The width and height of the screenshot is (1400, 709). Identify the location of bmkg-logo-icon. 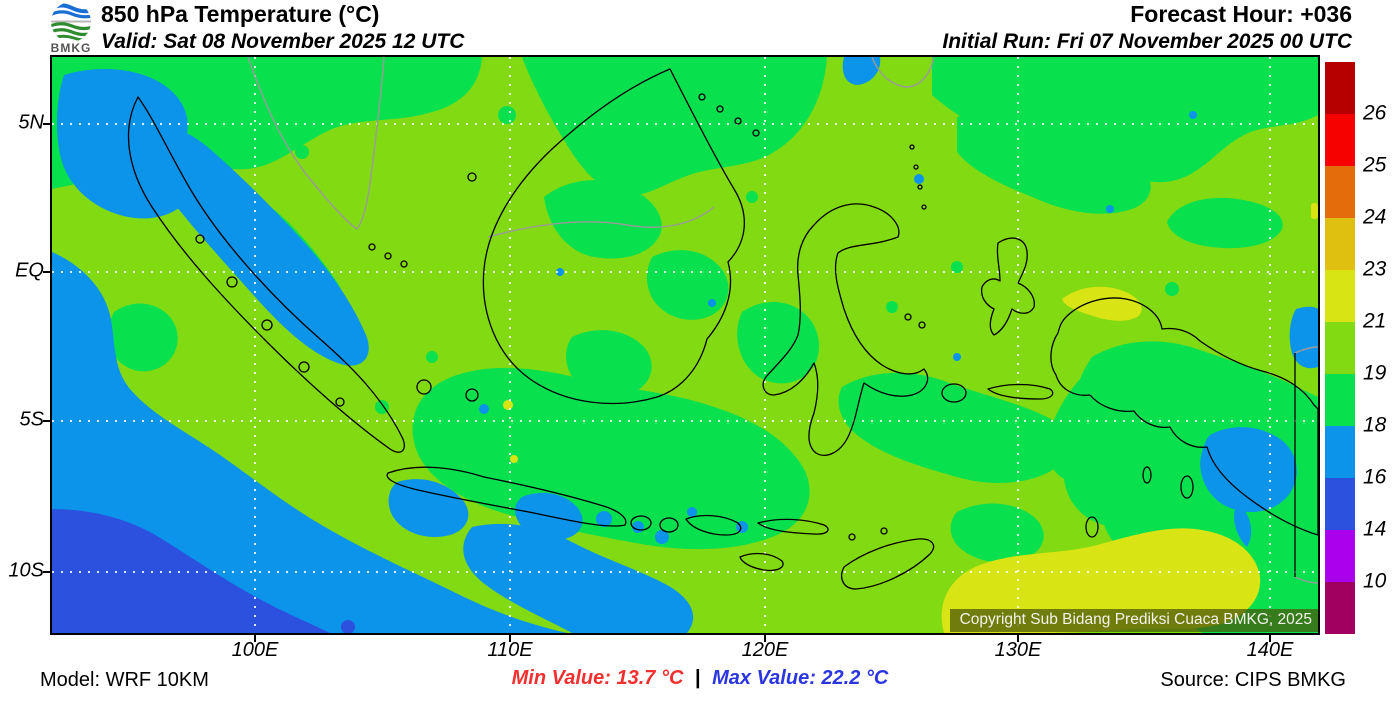
(71, 22).